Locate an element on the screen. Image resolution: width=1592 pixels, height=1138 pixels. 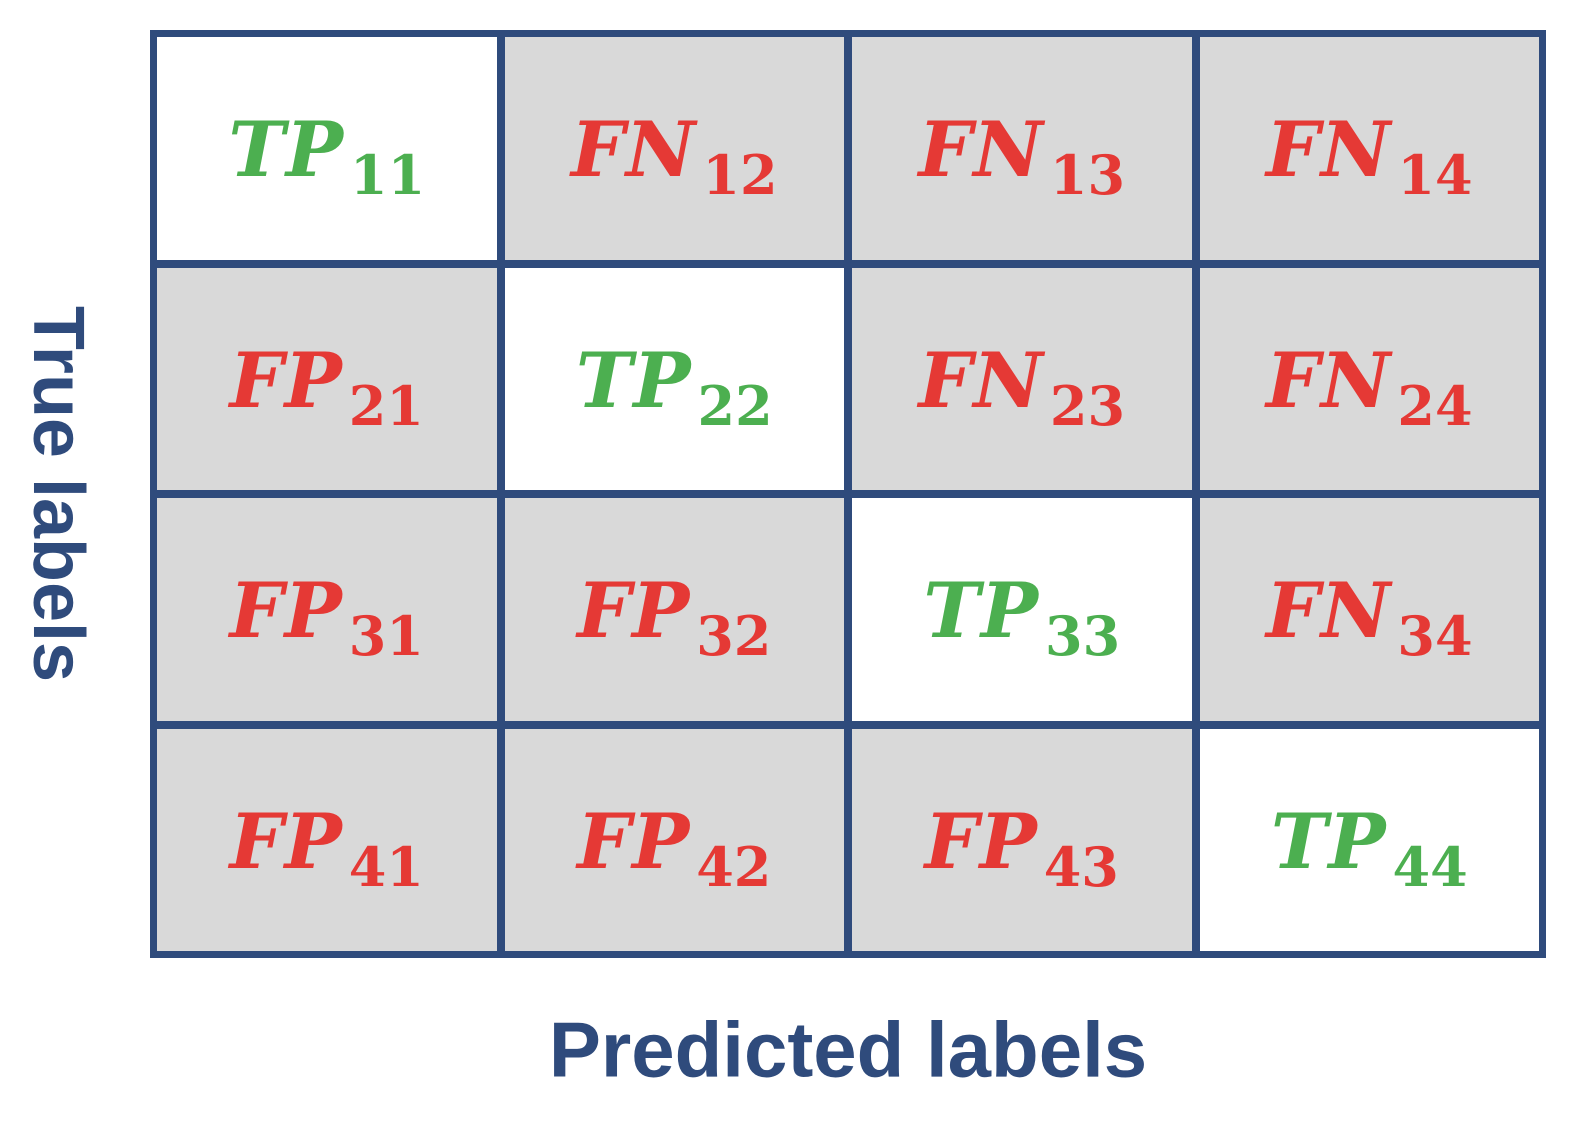
cell-subscript: 41 is located at coordinates (386, 866).